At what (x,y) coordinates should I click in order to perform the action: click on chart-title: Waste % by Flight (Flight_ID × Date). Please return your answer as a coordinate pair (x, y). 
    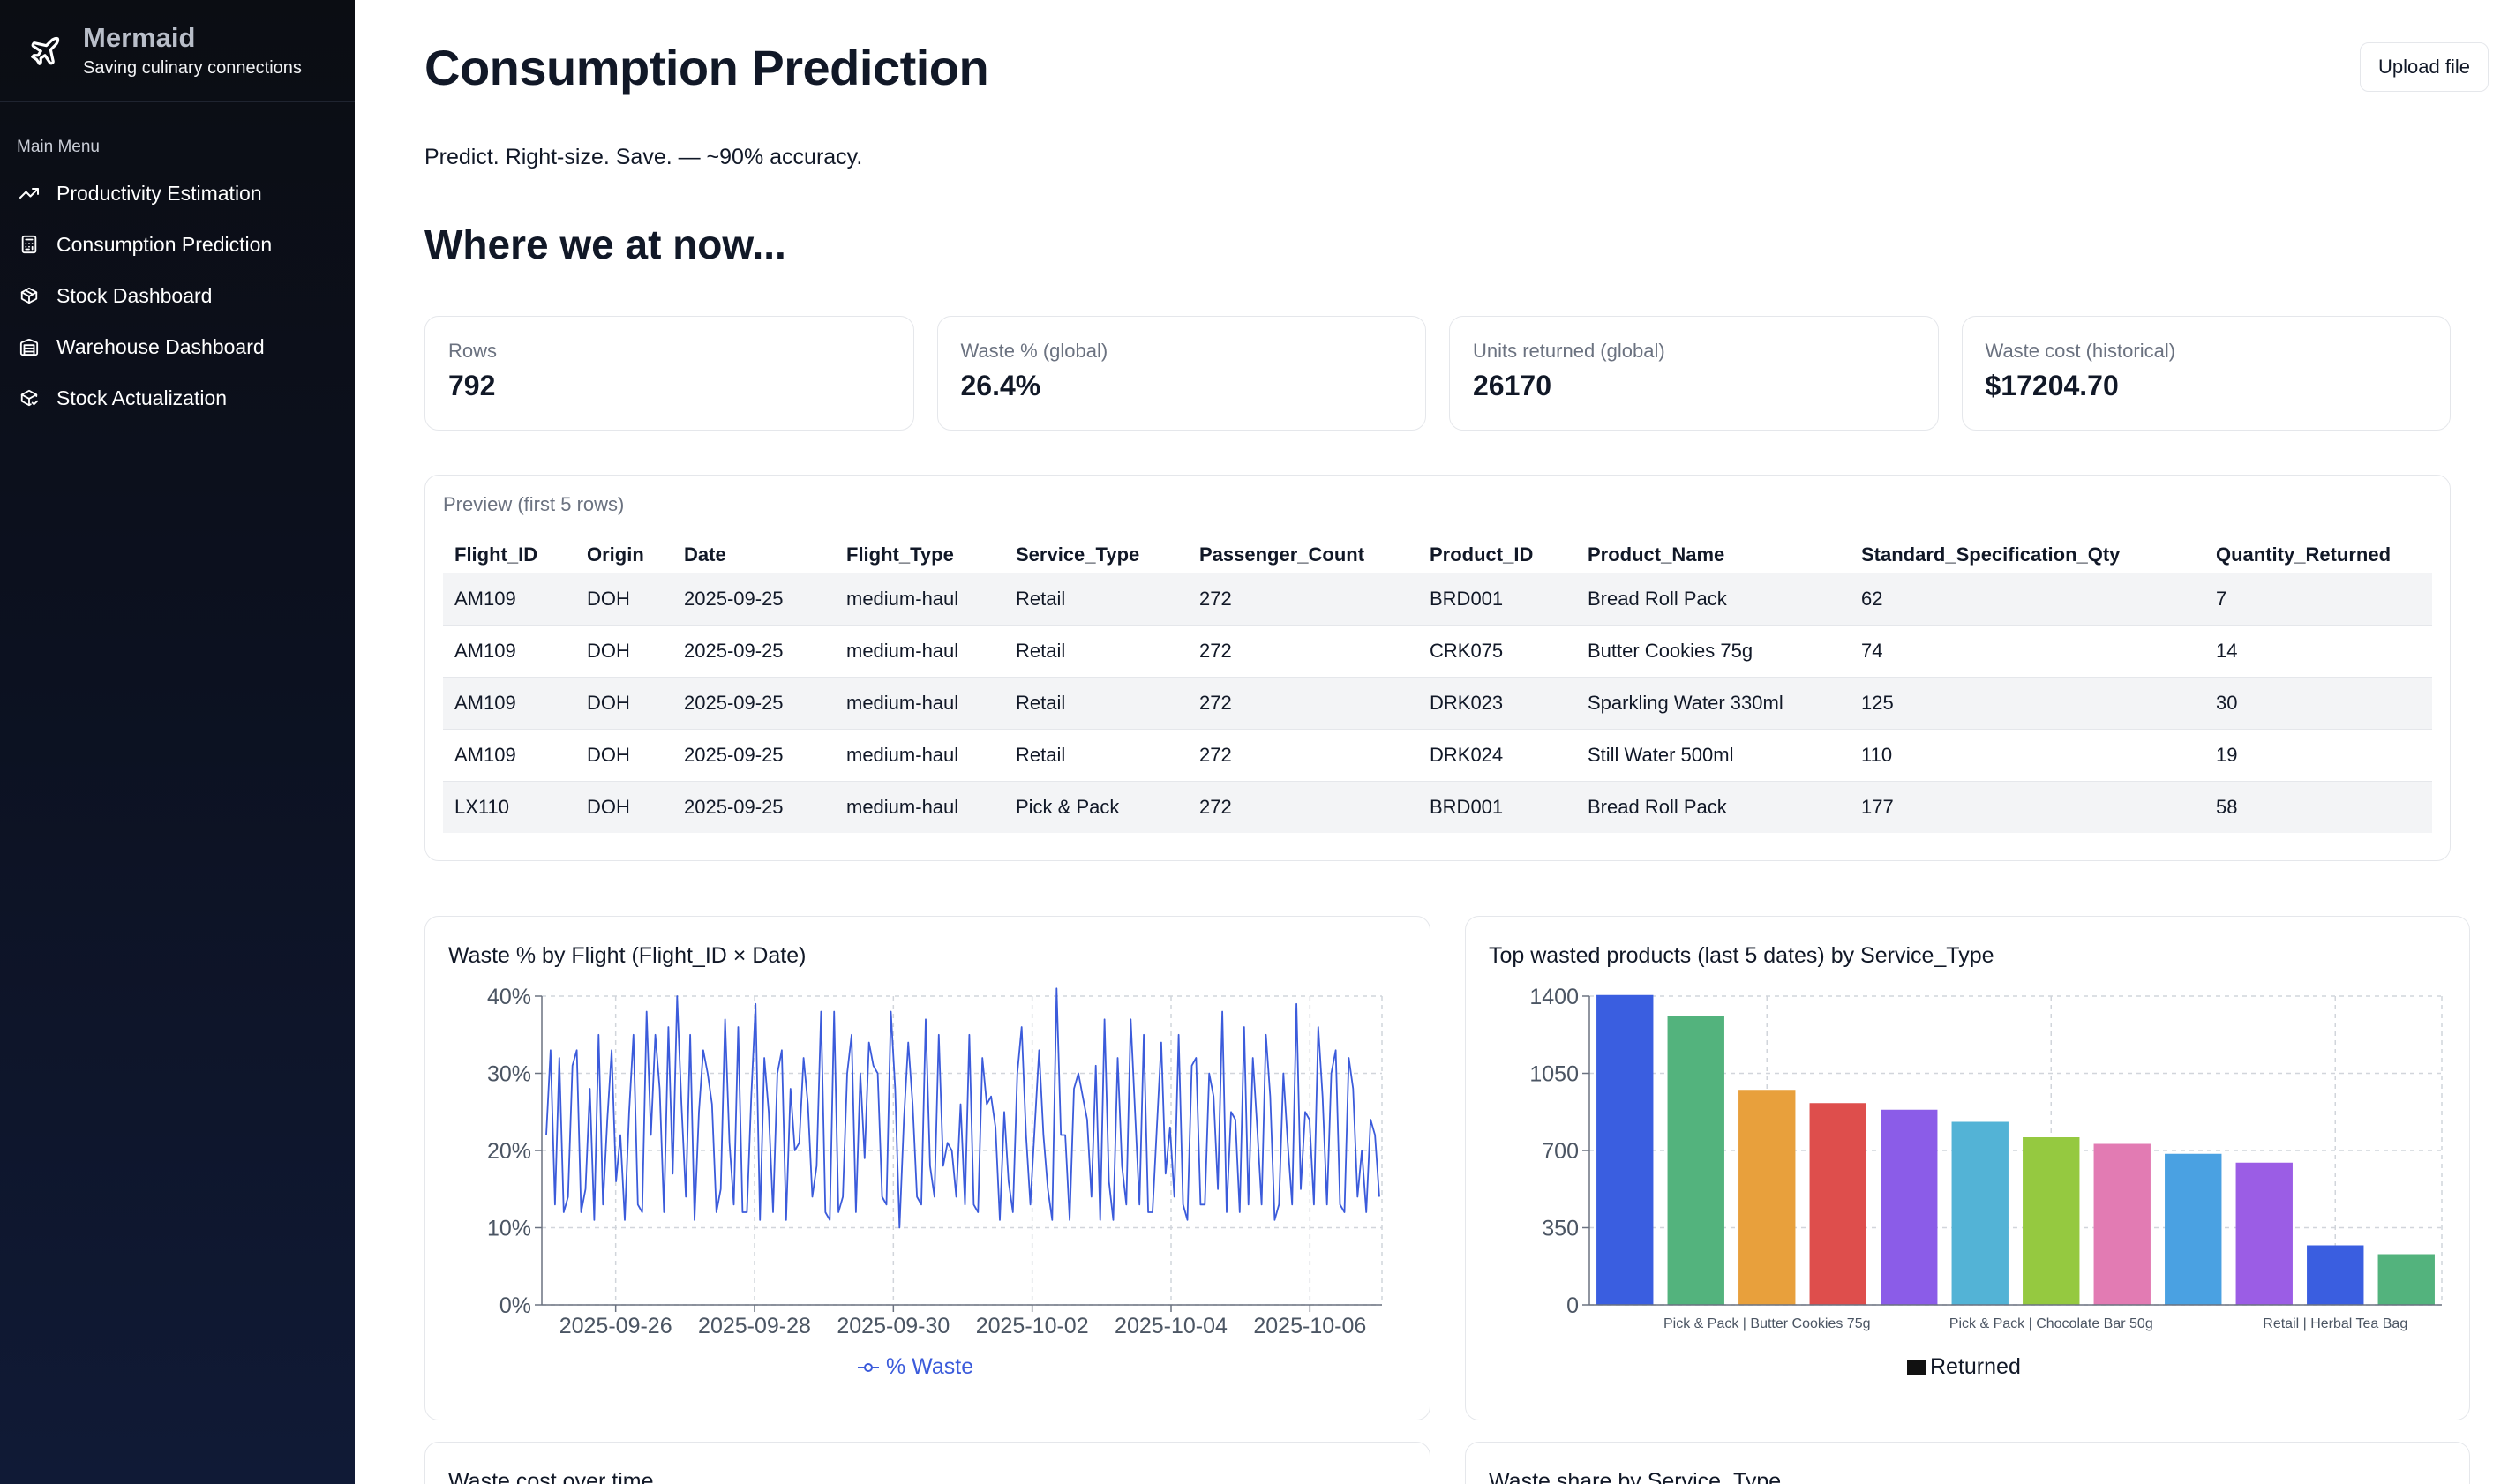
    Looking at the image, I should click on (627, 956).